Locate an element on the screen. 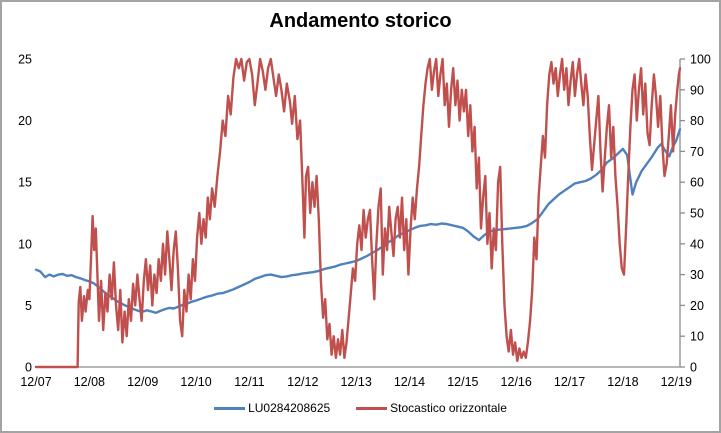 This screenshot has height=433, width=721. svg-text: 25 is located at coordinates (25, 60).